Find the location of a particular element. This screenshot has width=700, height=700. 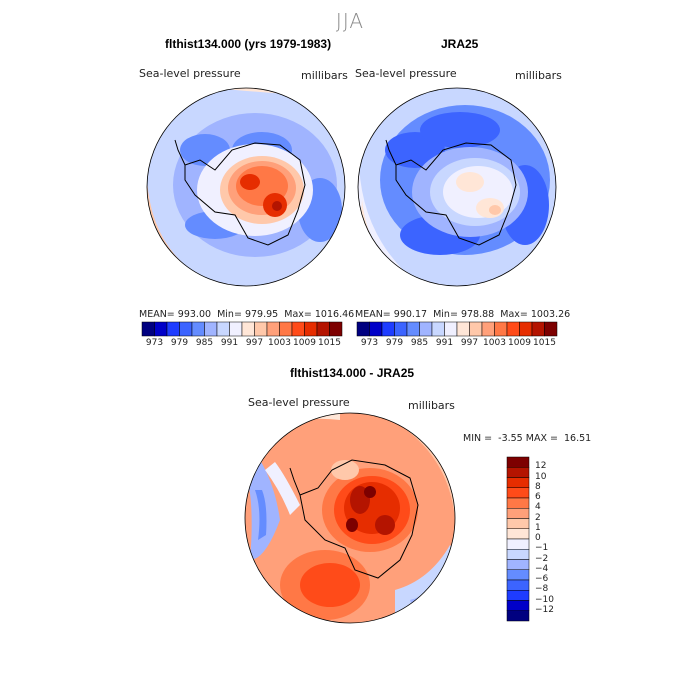

left-max-value: 1016.46 is located at coordinates (334, 314).